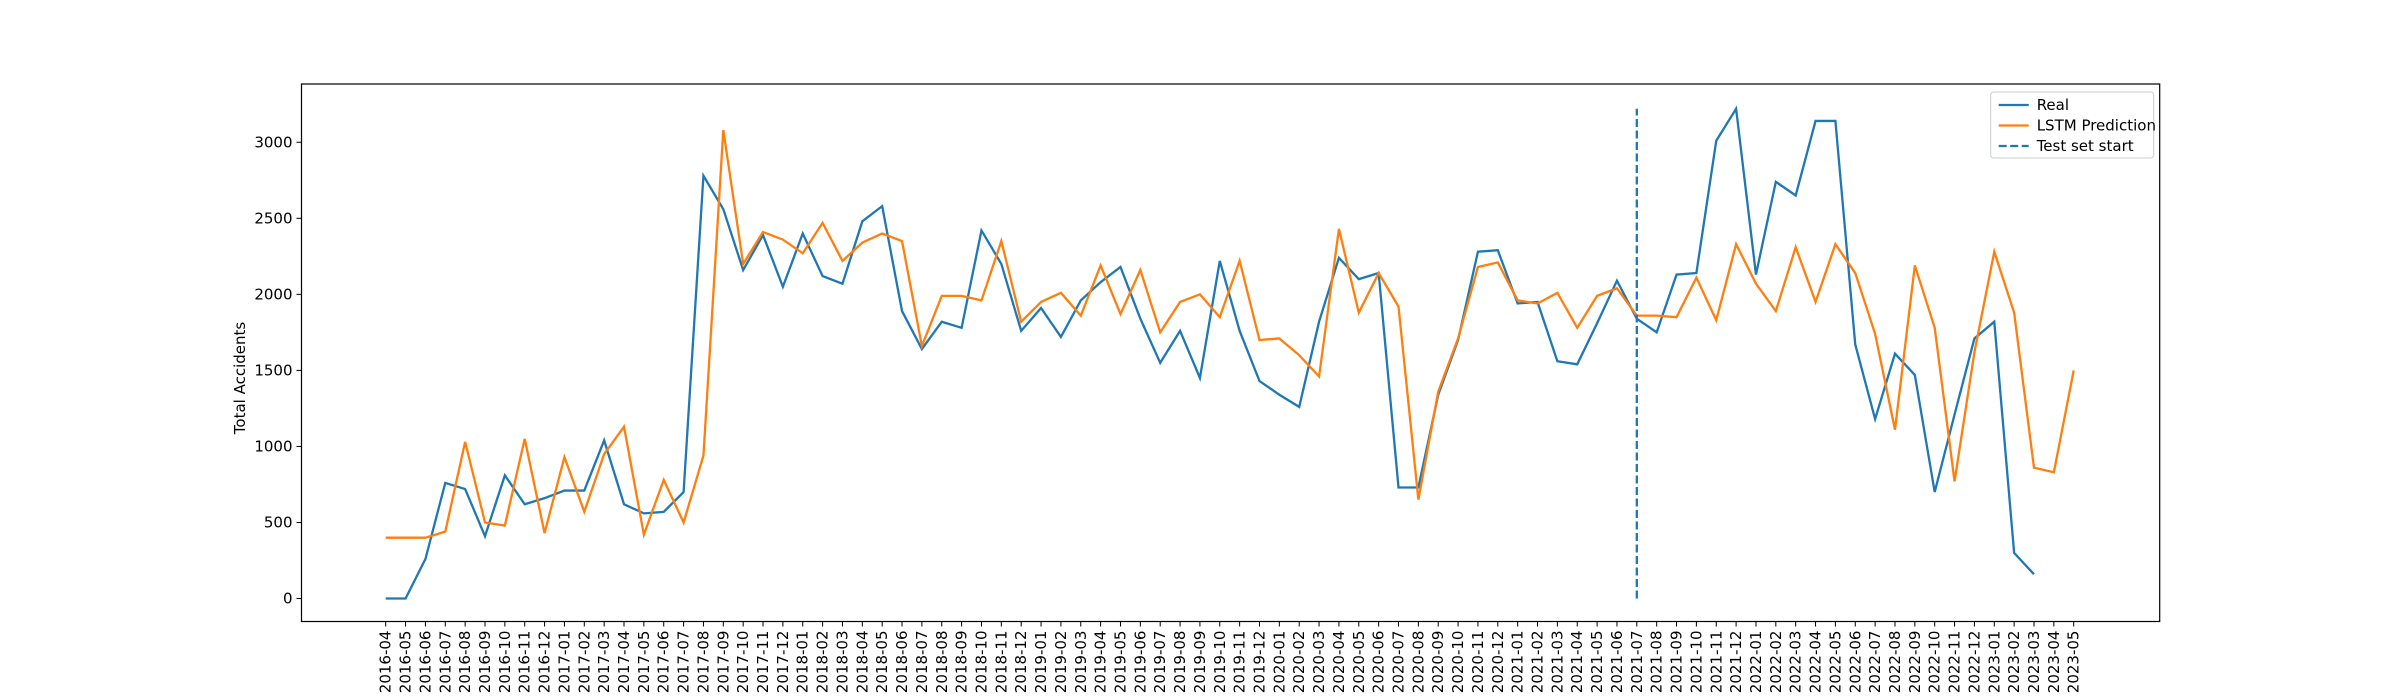 Image resolution: width=2400 pixels, height=700 pixels. Describe the element at coordinates (1915, 662) in the screenshot. I see `x-tick-label: 2022-09` at that location.